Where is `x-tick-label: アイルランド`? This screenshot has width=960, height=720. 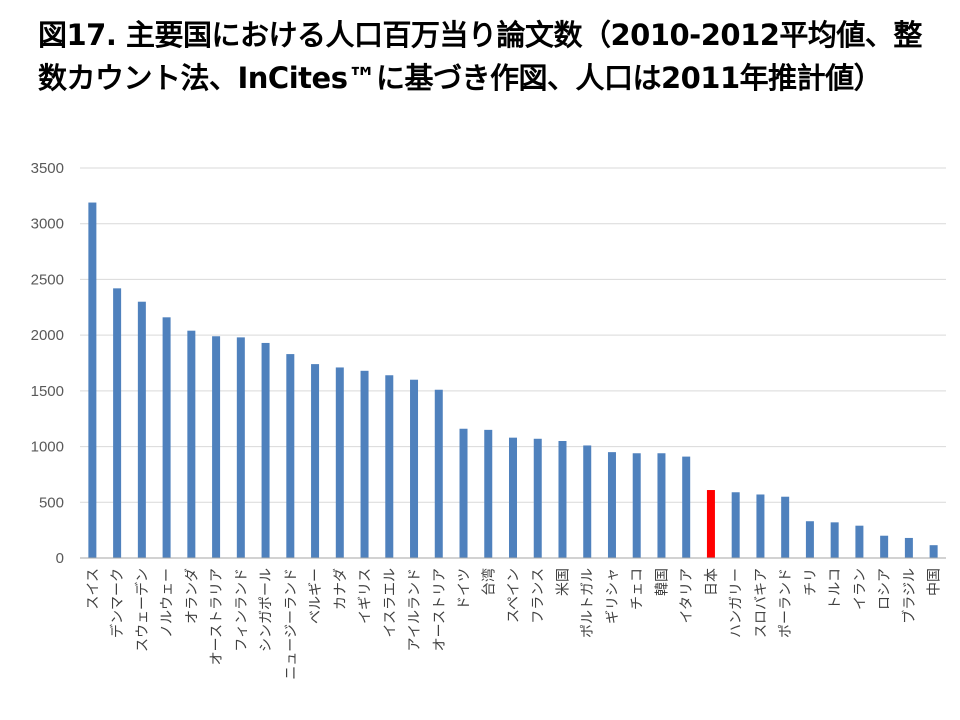 x-tick-label: アイルランド is located at coordinates (415, 609).